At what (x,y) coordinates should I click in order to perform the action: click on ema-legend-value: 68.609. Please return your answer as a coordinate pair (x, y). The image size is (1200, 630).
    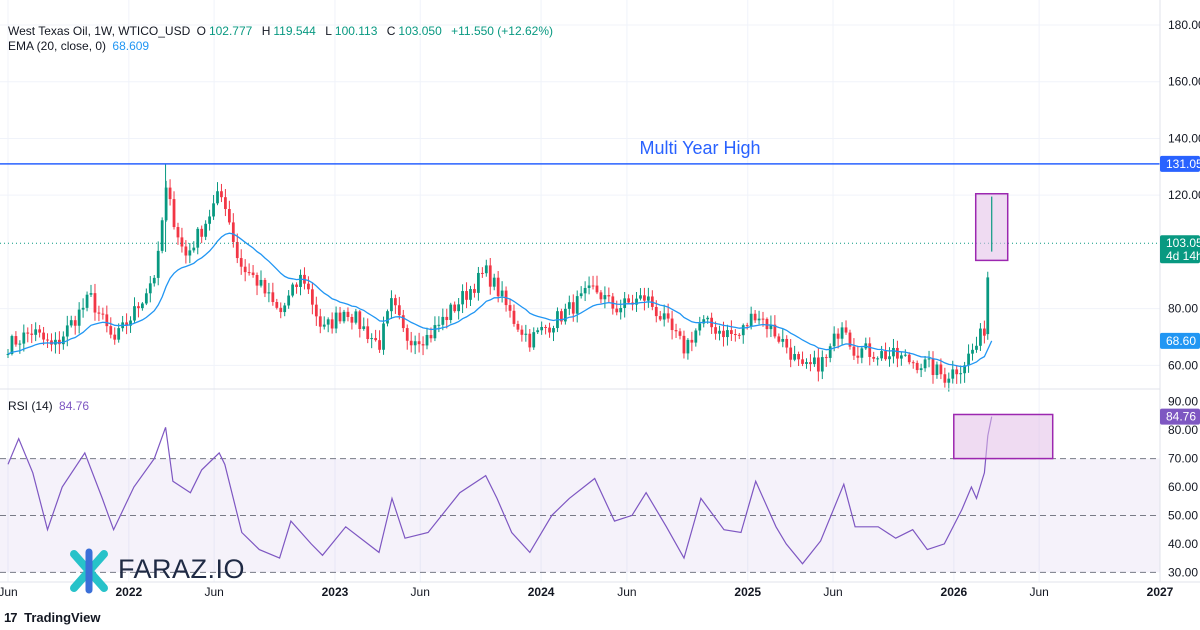
    Looking at the image, I should click on (131, 46).